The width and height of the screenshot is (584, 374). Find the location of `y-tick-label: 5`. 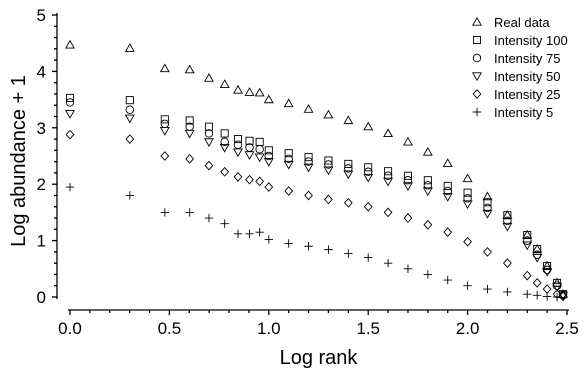

y-tick-label: 5 is located at coordinates (41, 15).